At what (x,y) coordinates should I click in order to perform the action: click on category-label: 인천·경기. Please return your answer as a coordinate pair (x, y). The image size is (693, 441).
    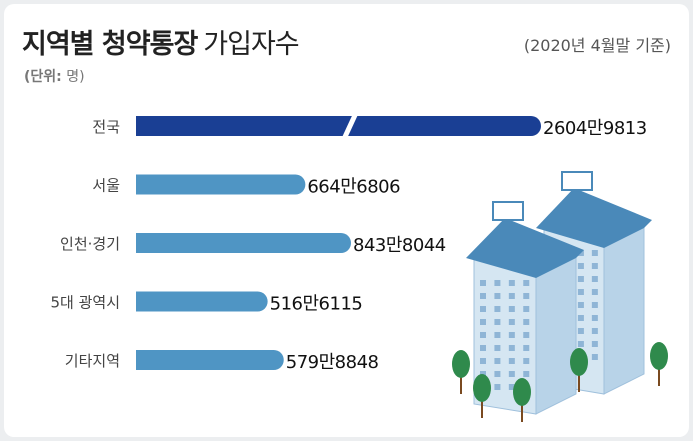
    Looking at the image, I should click on (90, 244).